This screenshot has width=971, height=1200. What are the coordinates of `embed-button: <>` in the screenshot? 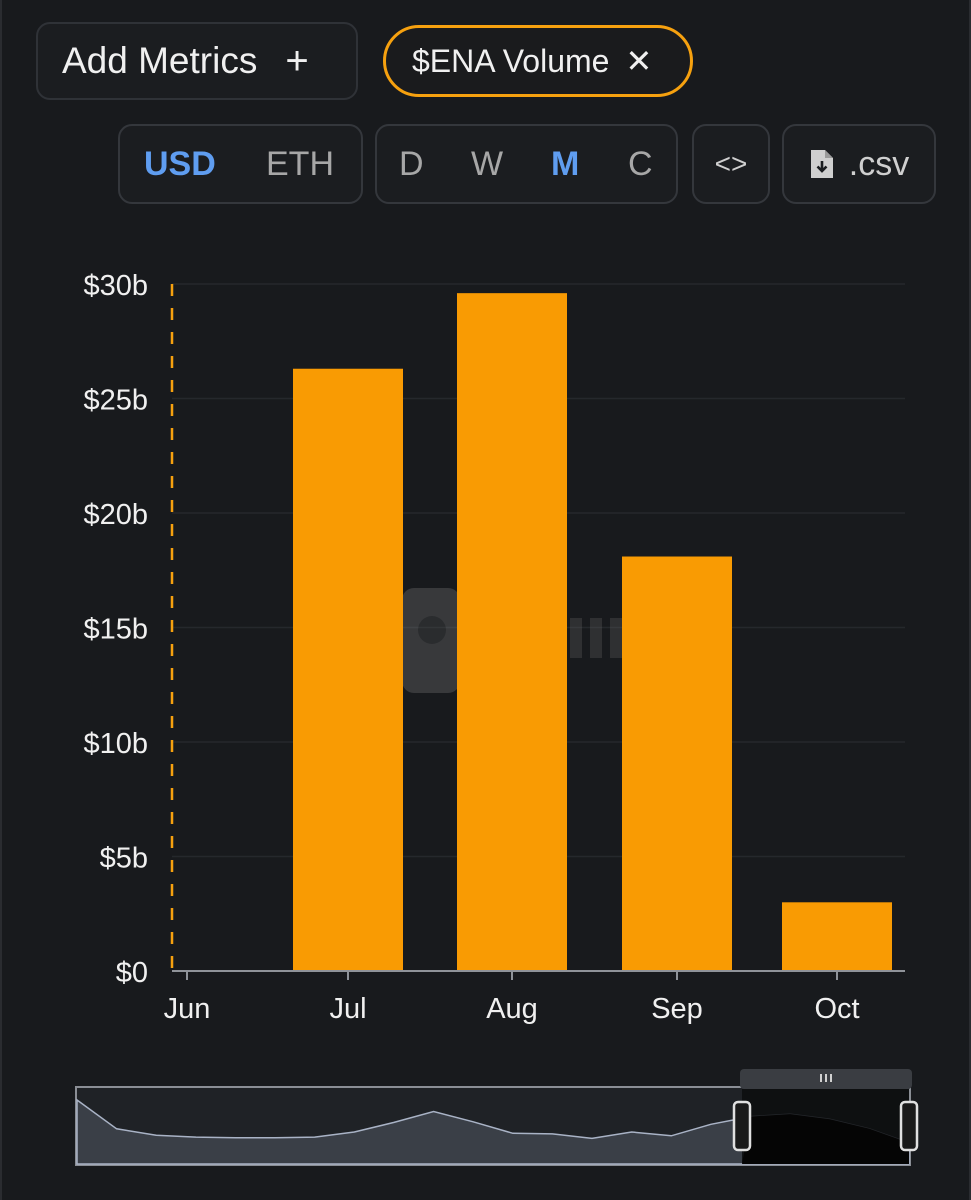 It's located at (731, 164).